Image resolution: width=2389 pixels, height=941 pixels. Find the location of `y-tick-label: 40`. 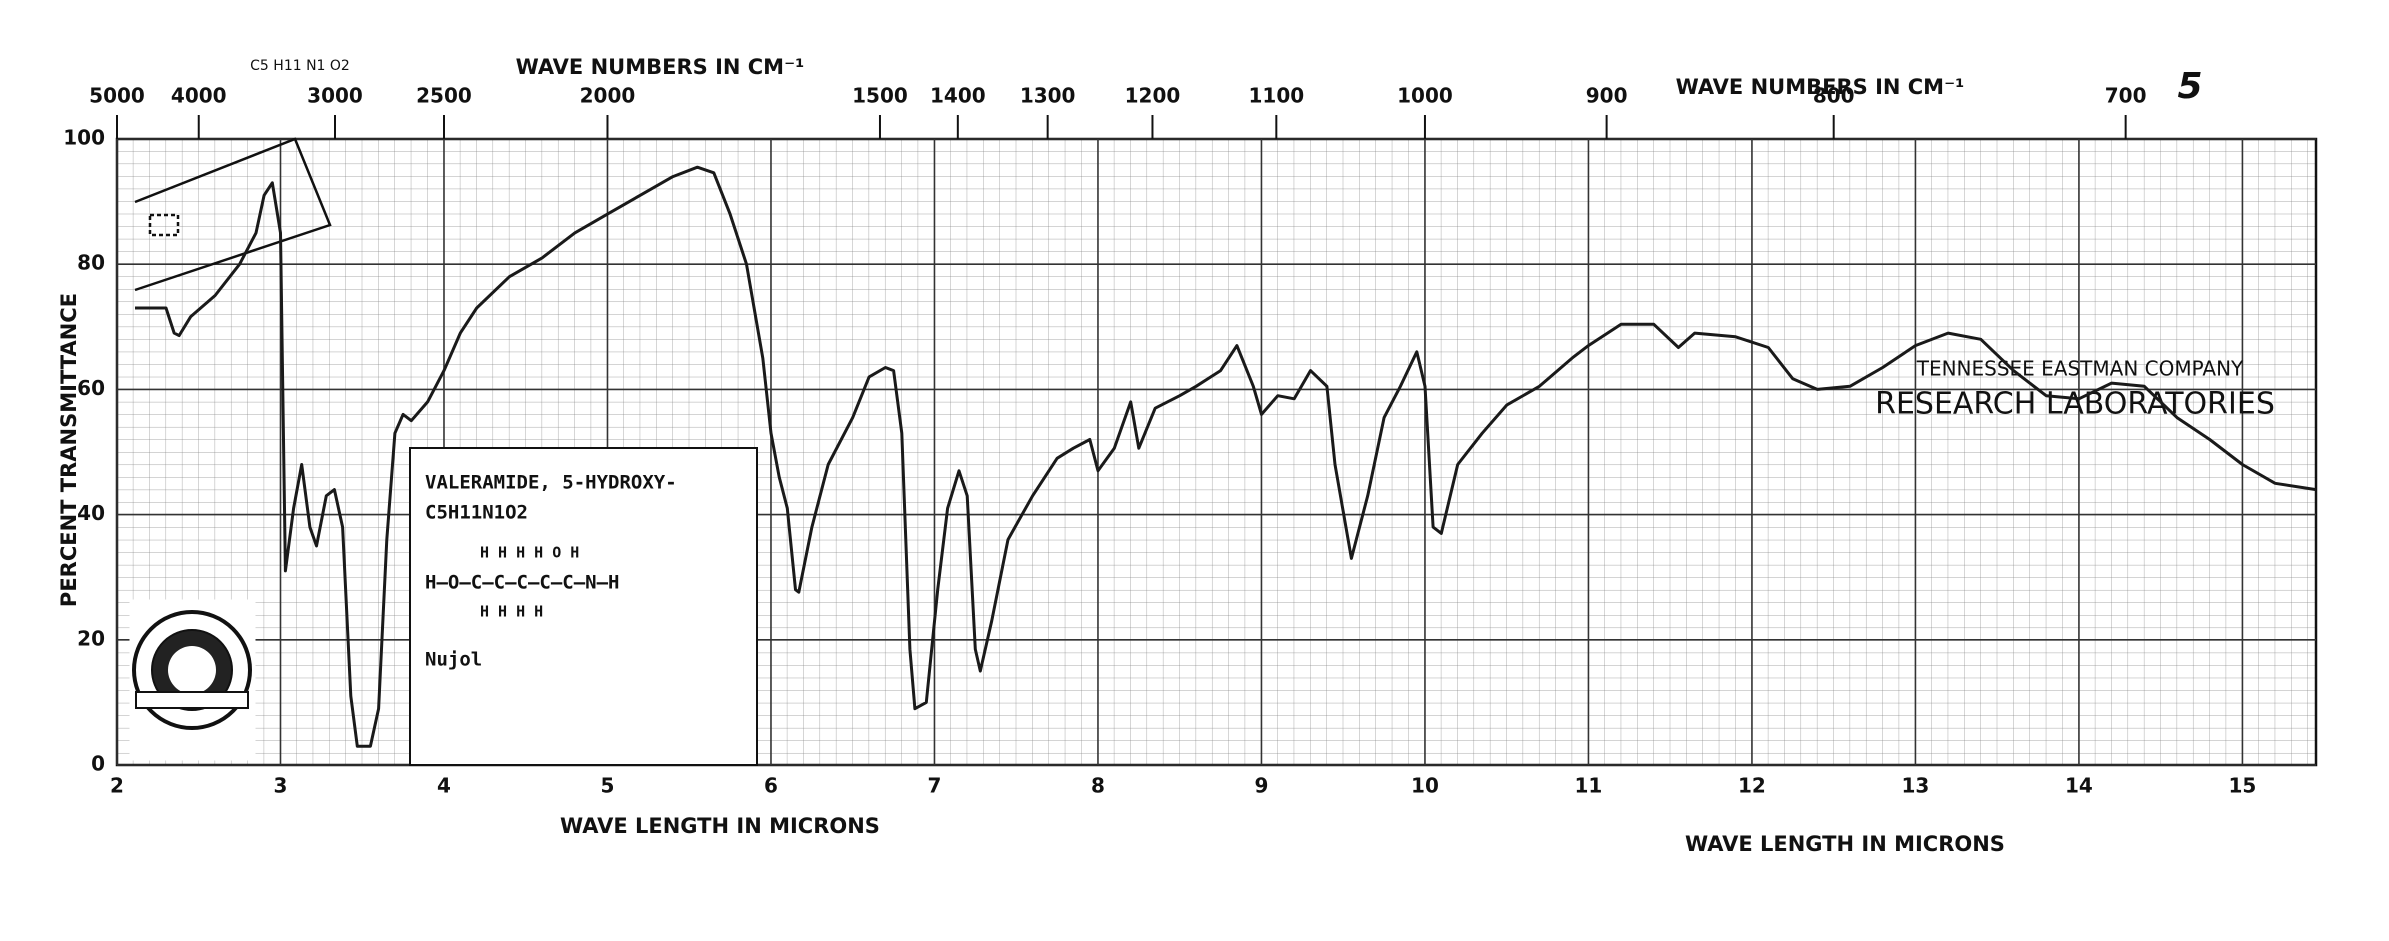

y-tick-label: 40 is located at coordinates (91, 513).